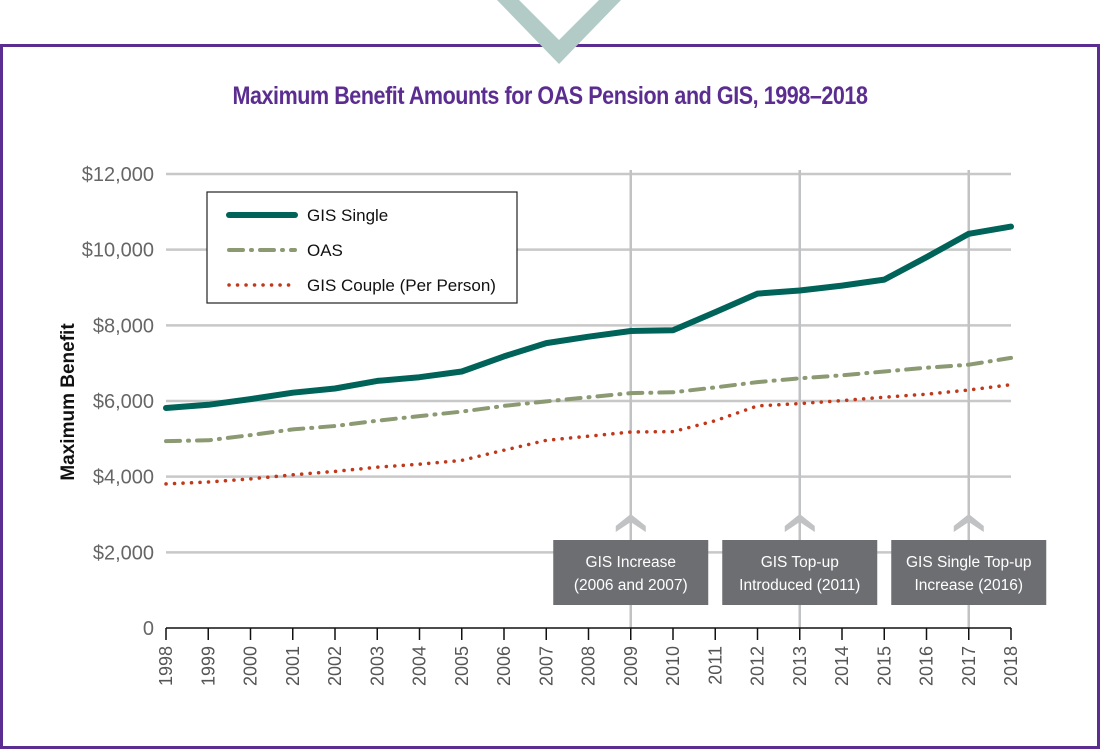 This screenshot has width=1100, height=749. What do you see at coordinates (68, 402) in the screenshot?
I see `y-axis-label: Maximum Benefit` at bounding box center [68, 402].